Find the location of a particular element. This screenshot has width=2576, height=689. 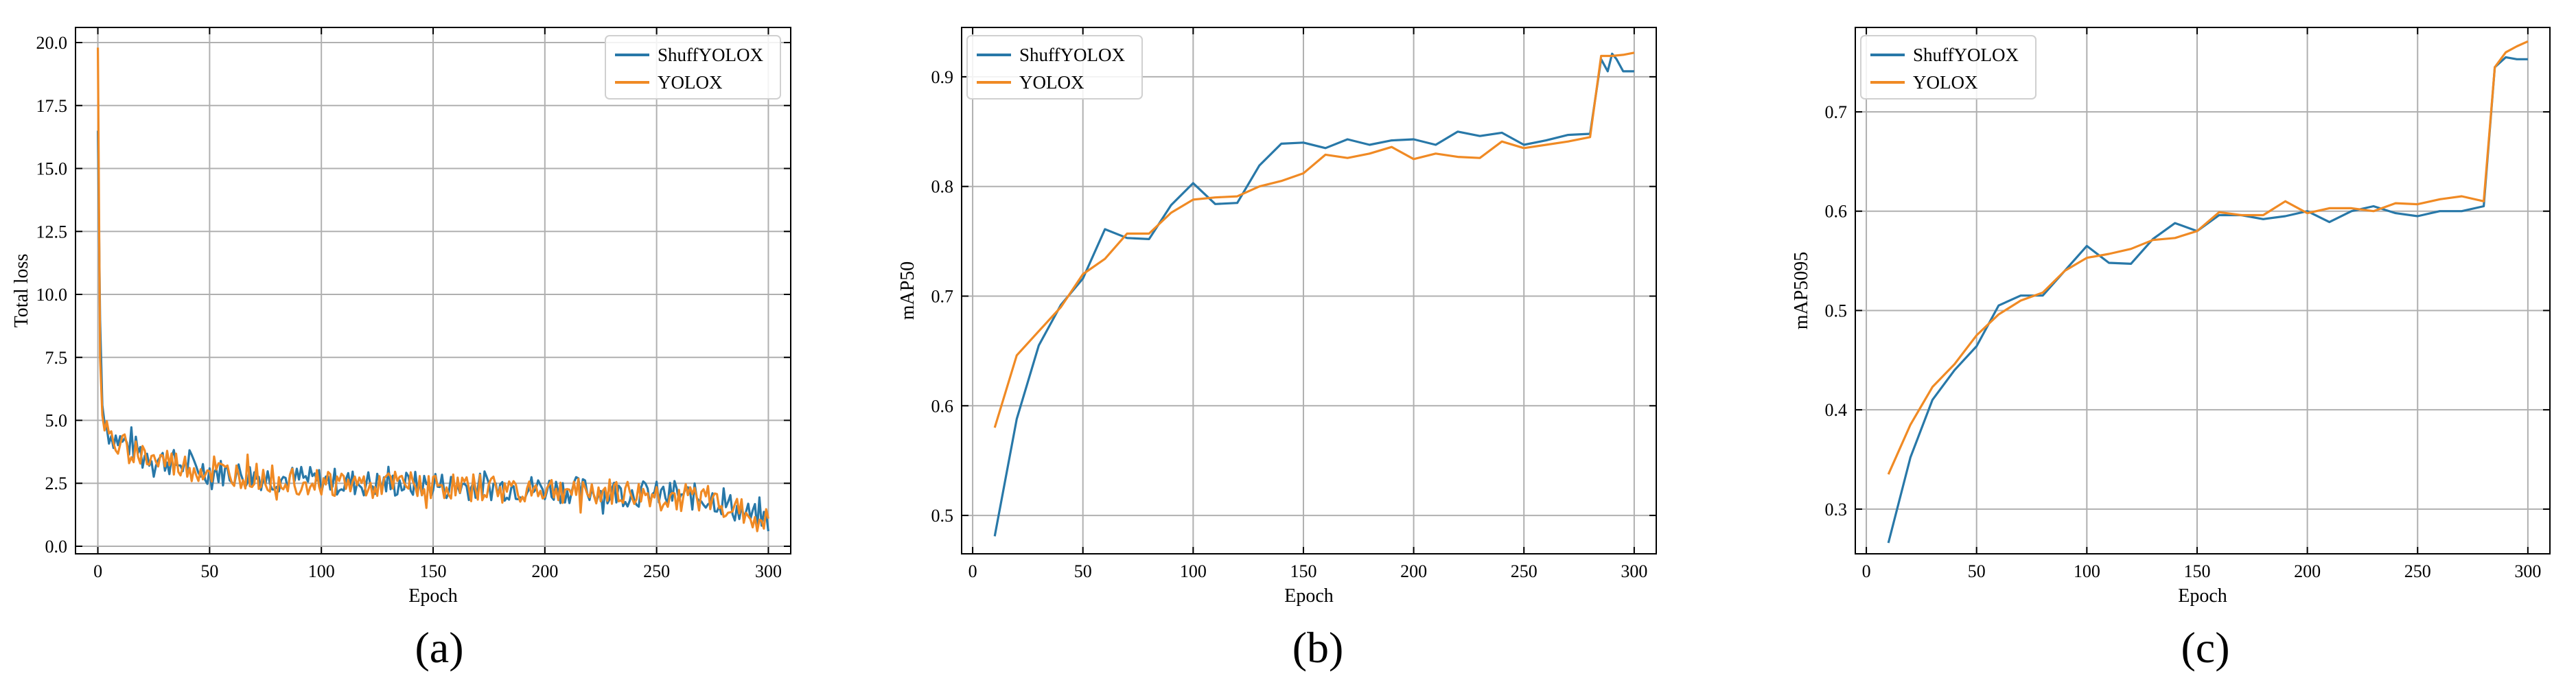

y-tick-label: 0.3 is located at coordinates (1836, 509).